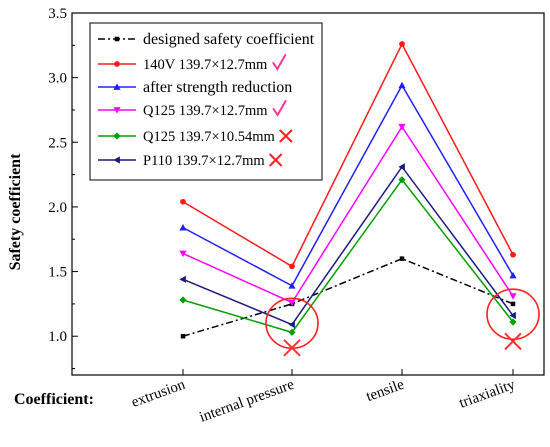 This screenshot has height=447, width=550. Describe the element at coordinates (487, 394) in the screenshot. I see `x-tick-label: triaxiality` at that location.